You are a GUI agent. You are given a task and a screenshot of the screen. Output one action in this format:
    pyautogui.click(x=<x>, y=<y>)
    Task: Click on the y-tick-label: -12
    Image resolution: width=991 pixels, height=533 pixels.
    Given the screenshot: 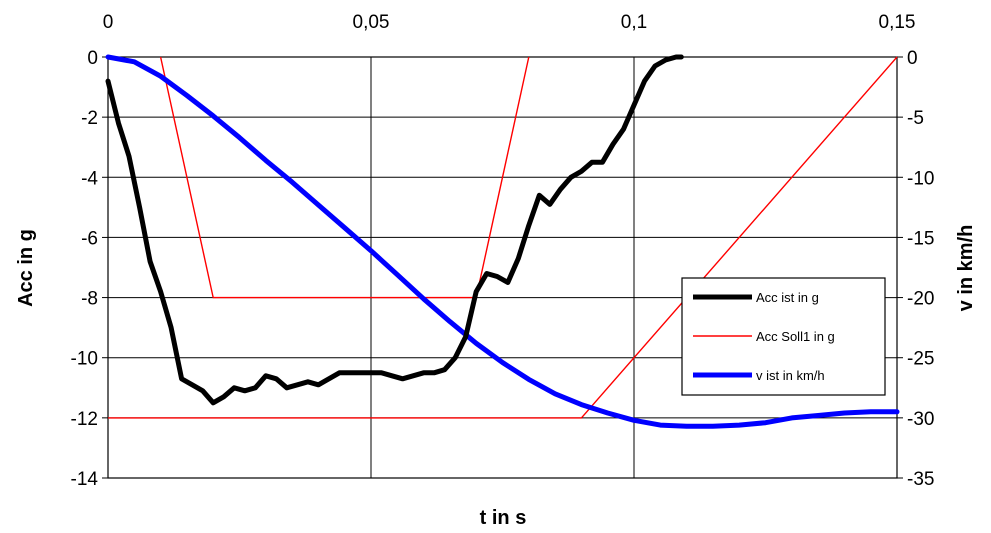 What is the action you would take?
    pyautogui.click(x=84, y=419)
    